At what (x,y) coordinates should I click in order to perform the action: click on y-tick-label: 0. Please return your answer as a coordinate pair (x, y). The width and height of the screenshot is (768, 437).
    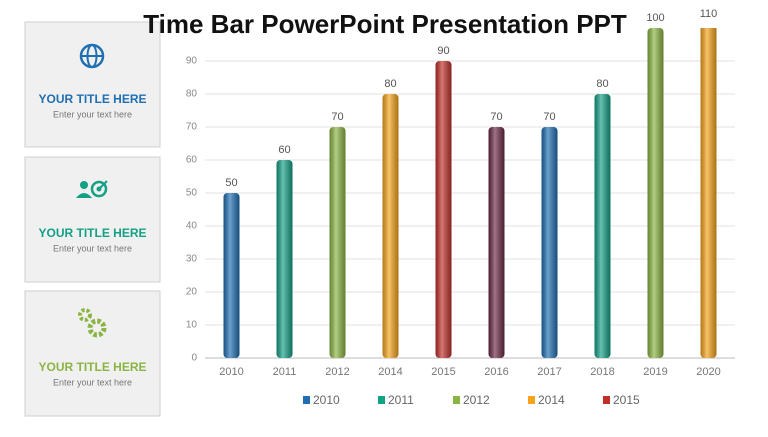
    Looking at the image, I should click on (194, 358).